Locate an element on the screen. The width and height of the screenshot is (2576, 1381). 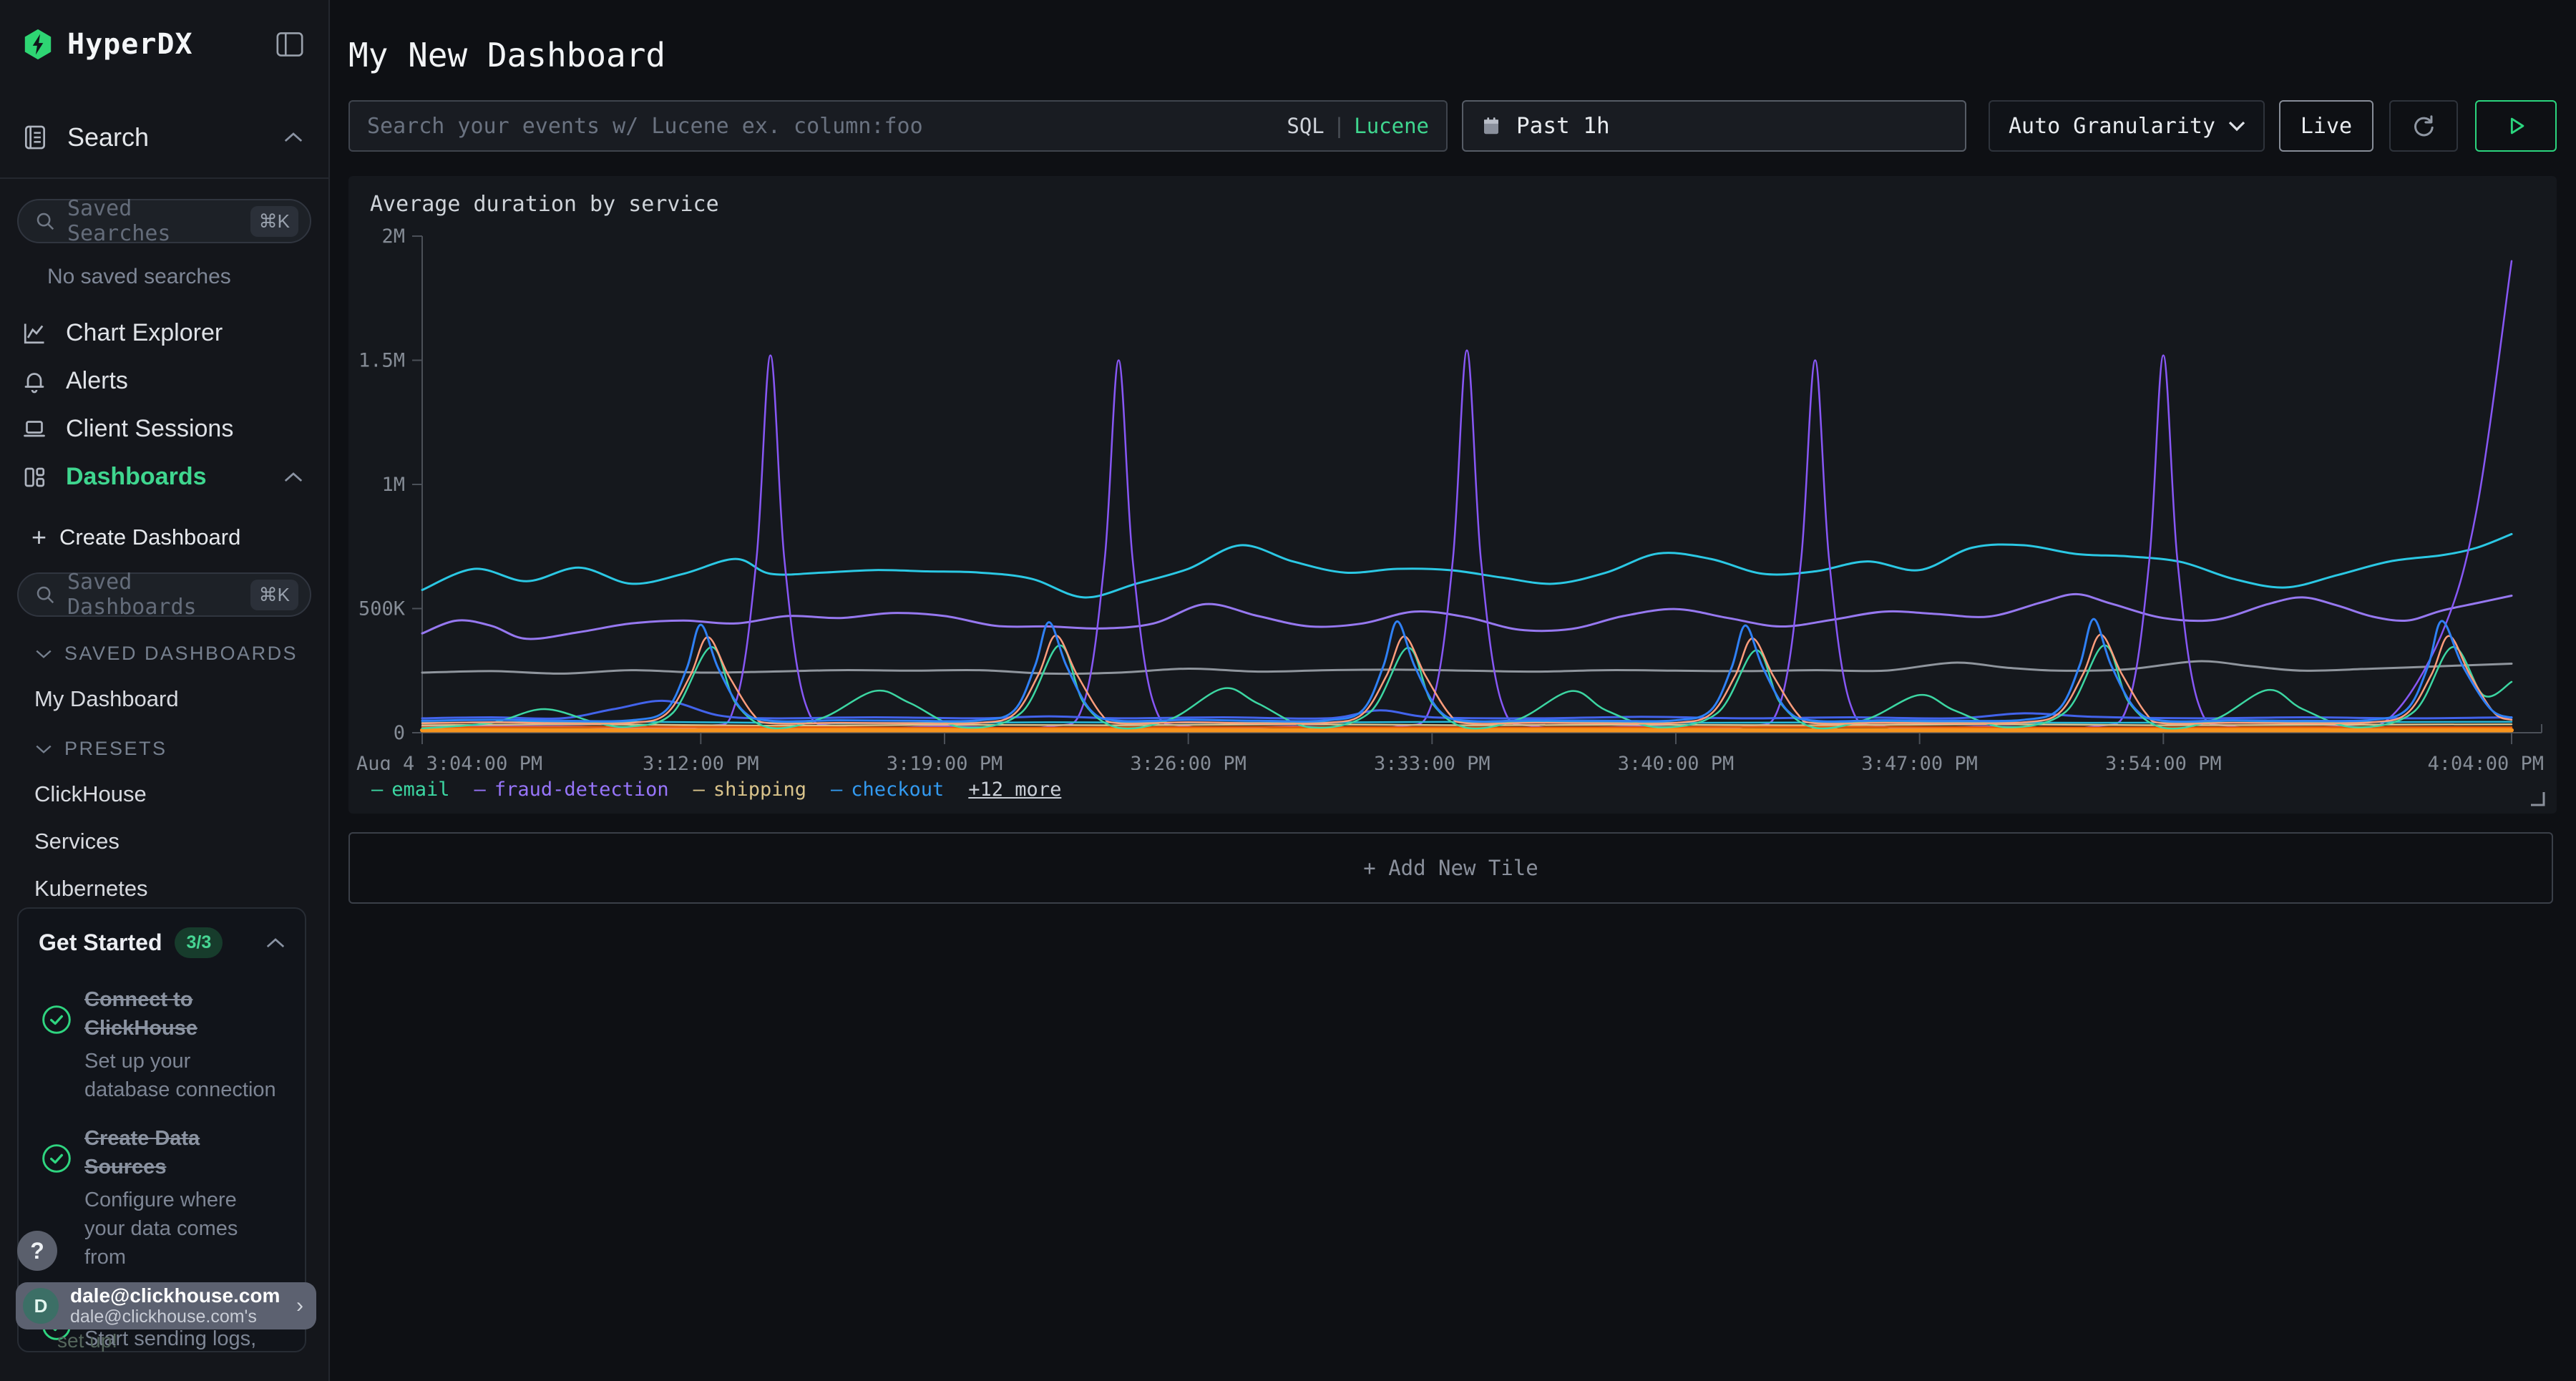
granularity-select: Auto Granularity is located at coordinates (2127, 126).